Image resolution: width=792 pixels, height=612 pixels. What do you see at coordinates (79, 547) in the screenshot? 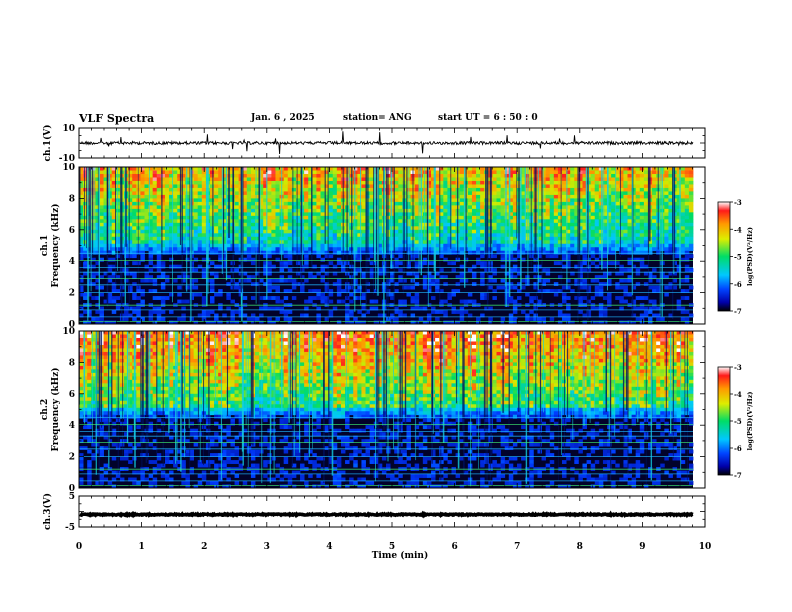
I see `x-tick-label-0: 0` at bounding box center [79, 547].